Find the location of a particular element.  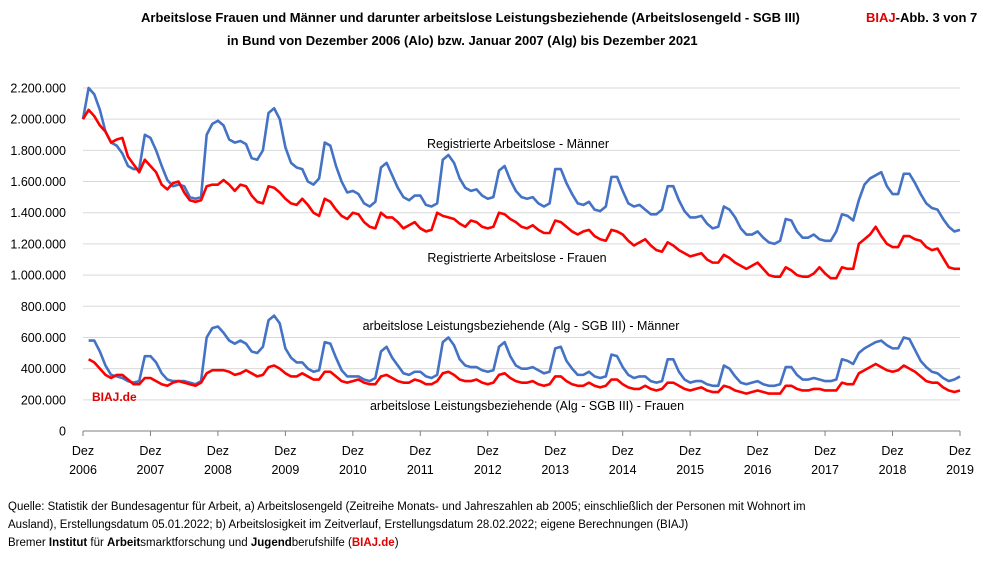

y-tick-label: 400.000 is located at coordinates (43, 369).